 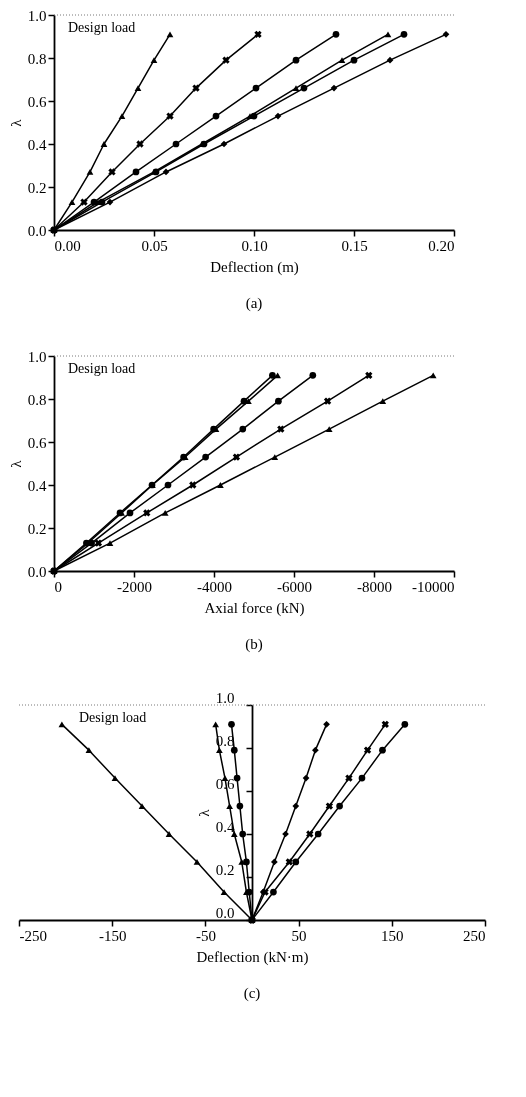 What do you see at coordinates (134, 586) in the screenshot?
I see `x-tick-label: -2000` at bounding box center [134, 586].